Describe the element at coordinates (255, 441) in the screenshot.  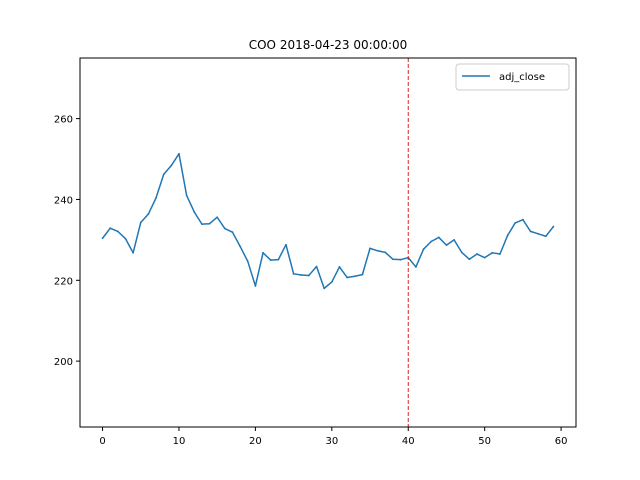
I see `x-tick-label: 20` at that location.